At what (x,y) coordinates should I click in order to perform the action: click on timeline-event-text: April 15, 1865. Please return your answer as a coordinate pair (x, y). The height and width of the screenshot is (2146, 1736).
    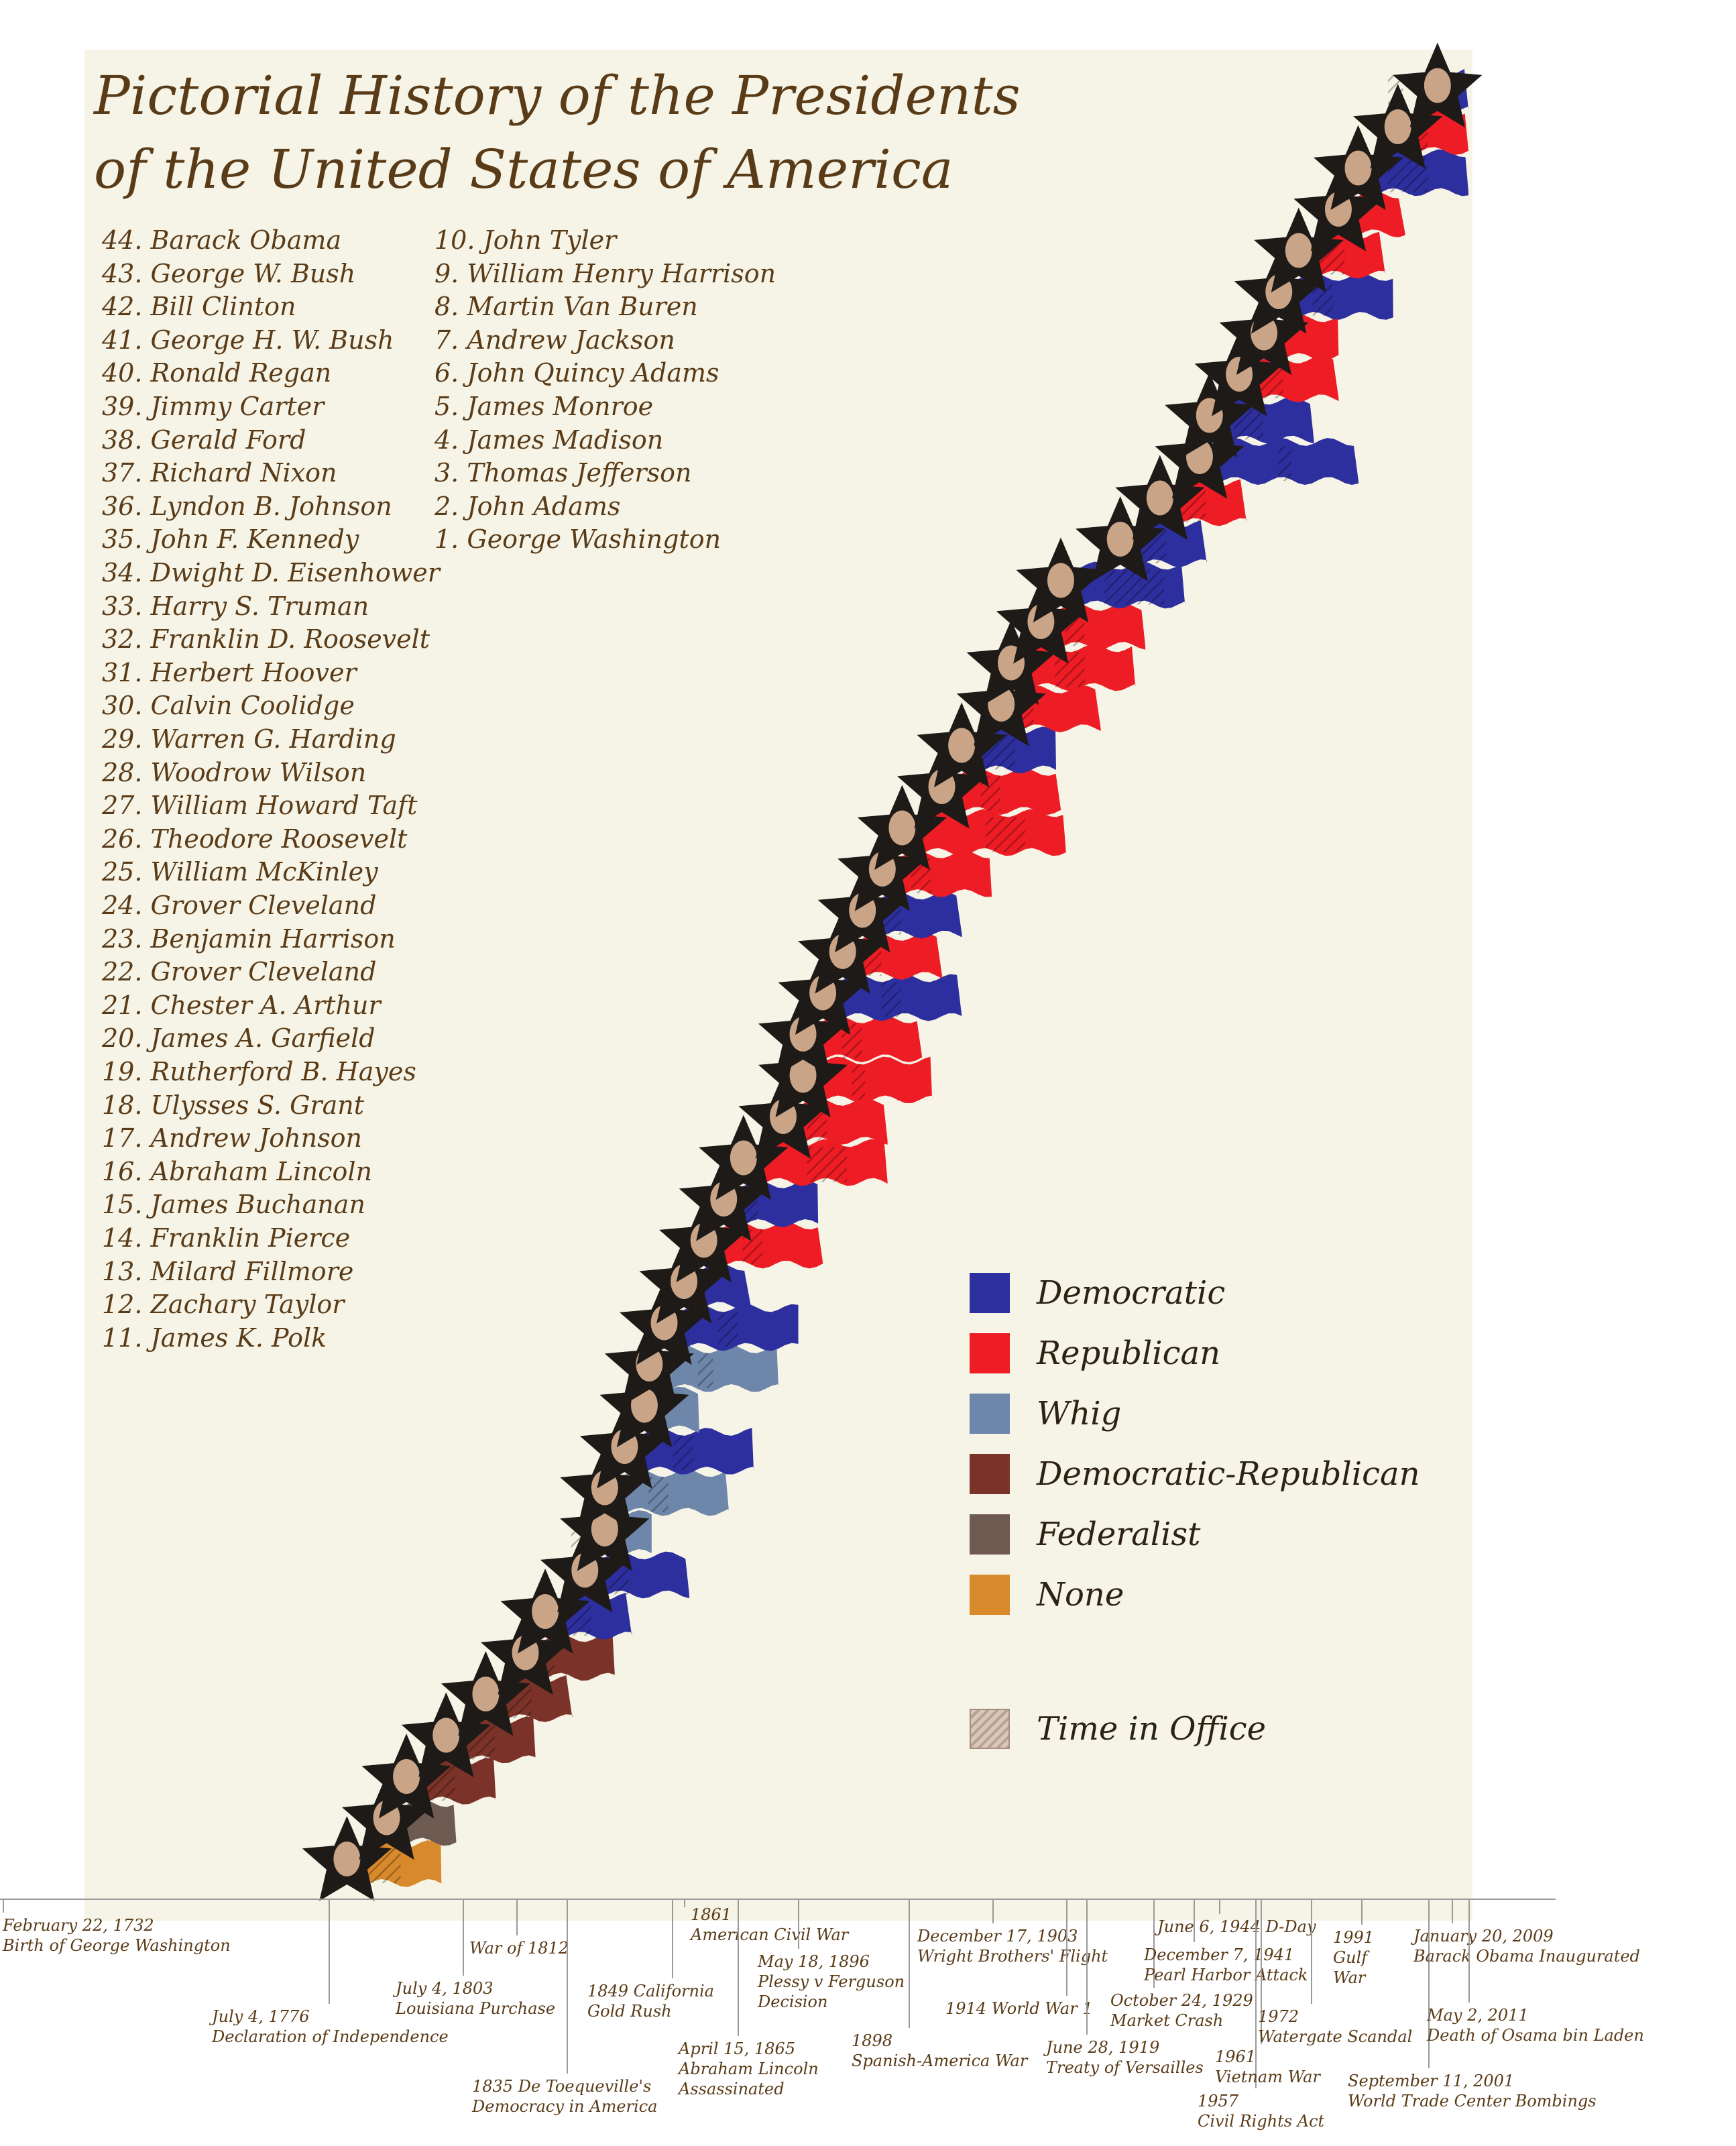
    Looking at the image, I should click on (738, 2048).